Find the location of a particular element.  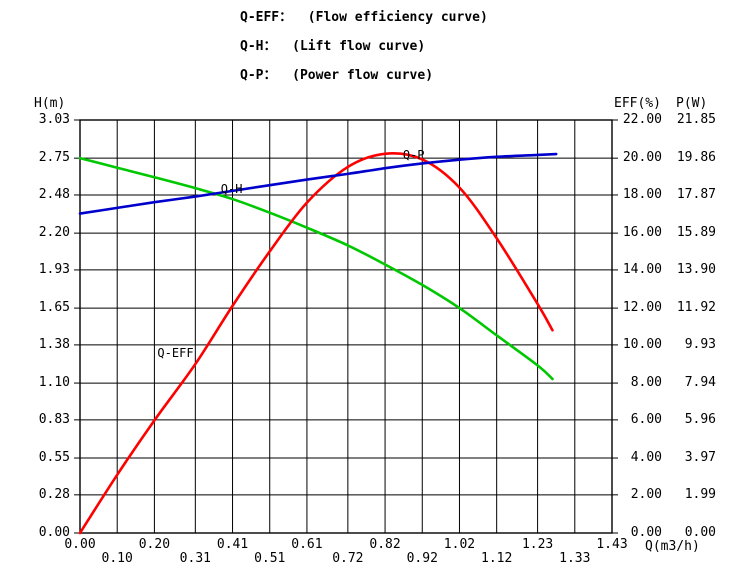

eff-tick-3: 6.00 is located at coordinates (646, 419).